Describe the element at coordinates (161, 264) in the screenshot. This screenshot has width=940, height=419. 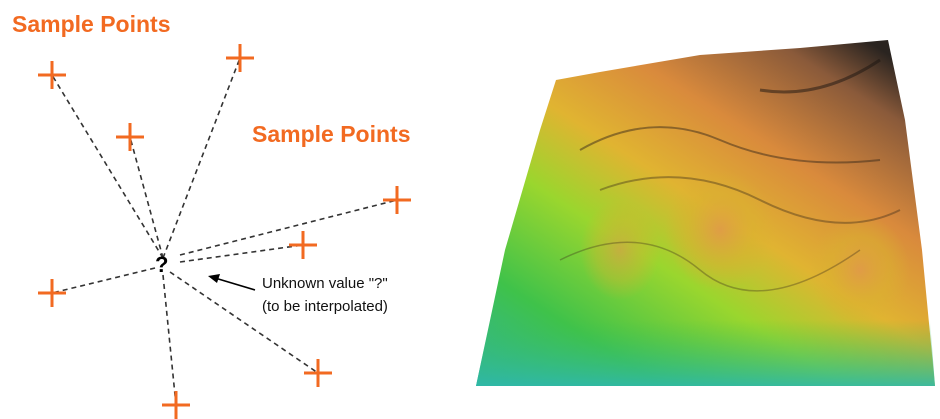
I see `unknown-symbol: ?` at that location.